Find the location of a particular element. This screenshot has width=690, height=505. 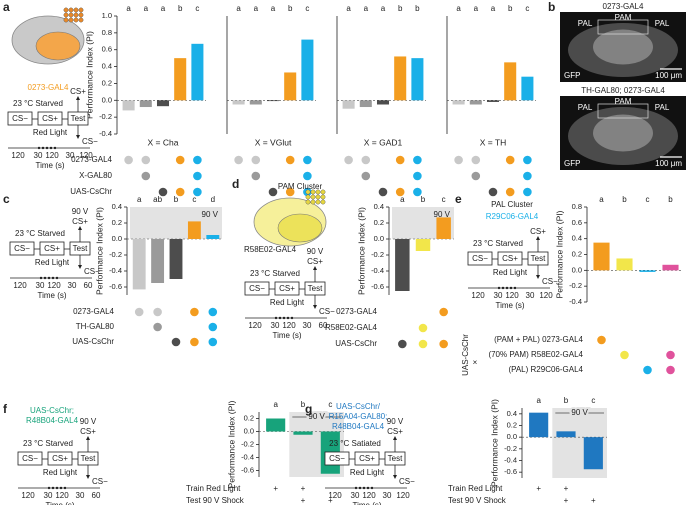

up-label: CS+ is located at coordinates (395, 431).